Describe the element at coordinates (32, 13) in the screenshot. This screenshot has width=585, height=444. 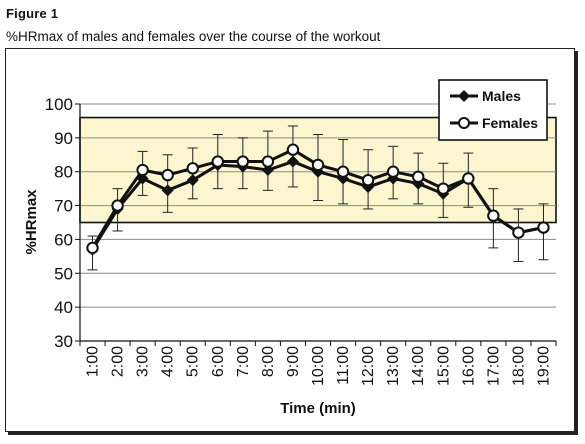
I see `figure-label: Figure 1` at that location.